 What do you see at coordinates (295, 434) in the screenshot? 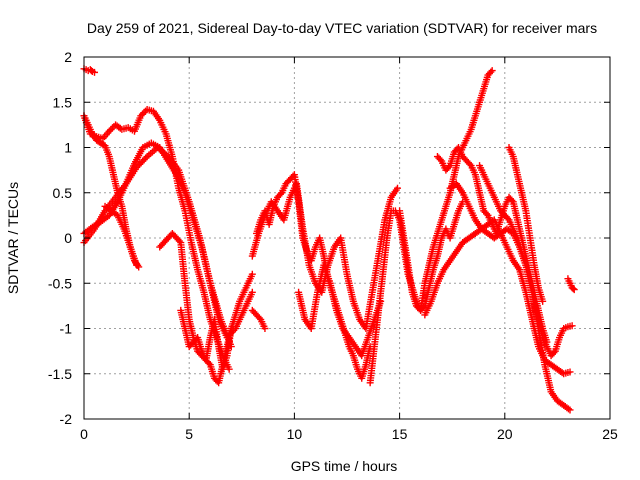
I see `x-tick-label: 10` at bounding box center [295, 434].